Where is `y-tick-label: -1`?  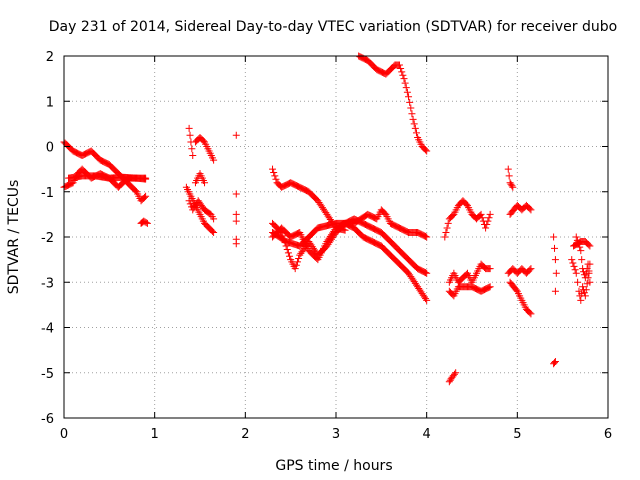 y-tick-label: -1 is located at coordinates (47, 193).